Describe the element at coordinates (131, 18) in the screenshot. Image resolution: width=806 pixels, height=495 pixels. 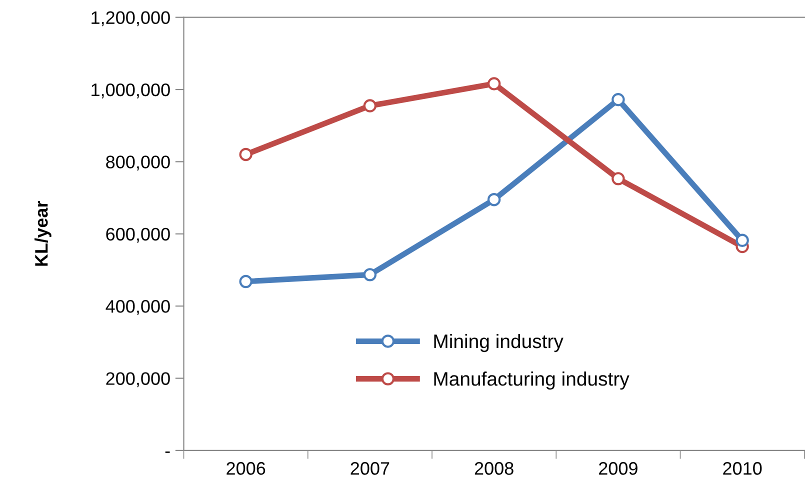
I see `y-tick-label: 1,200,000` at that location.